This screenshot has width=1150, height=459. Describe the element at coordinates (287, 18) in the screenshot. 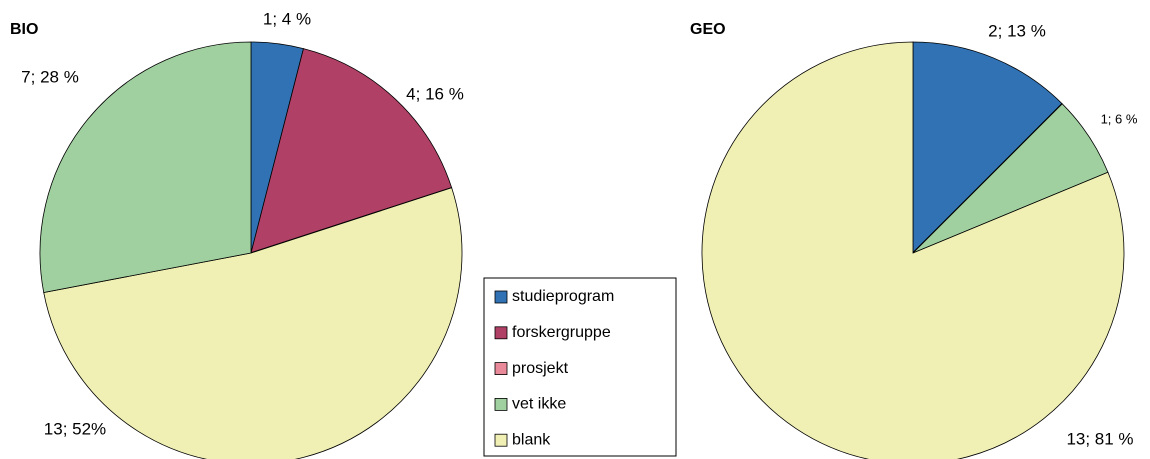

I see `data-label: 1; 4 %` at that location.